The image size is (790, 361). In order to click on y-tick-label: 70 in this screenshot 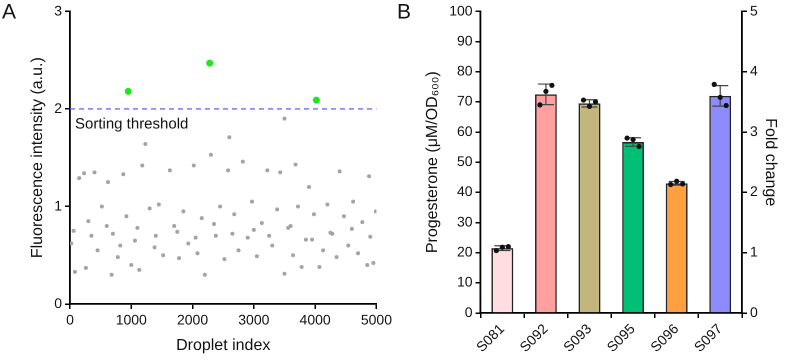, I will do `click(464, 100)`.